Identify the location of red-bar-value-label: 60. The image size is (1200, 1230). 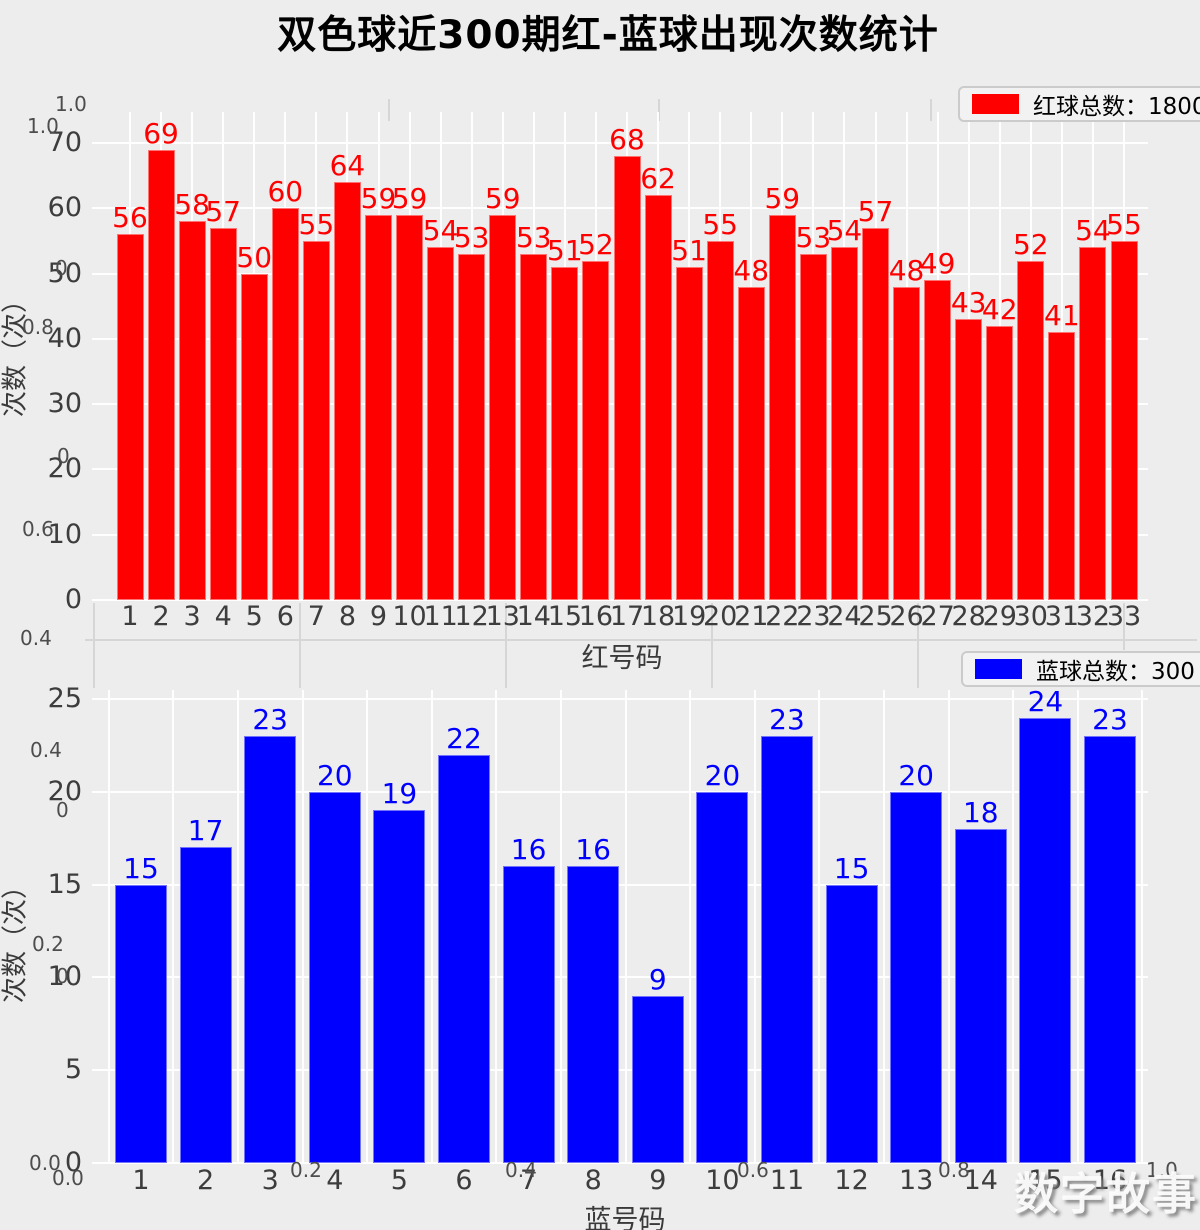
(285, 192).